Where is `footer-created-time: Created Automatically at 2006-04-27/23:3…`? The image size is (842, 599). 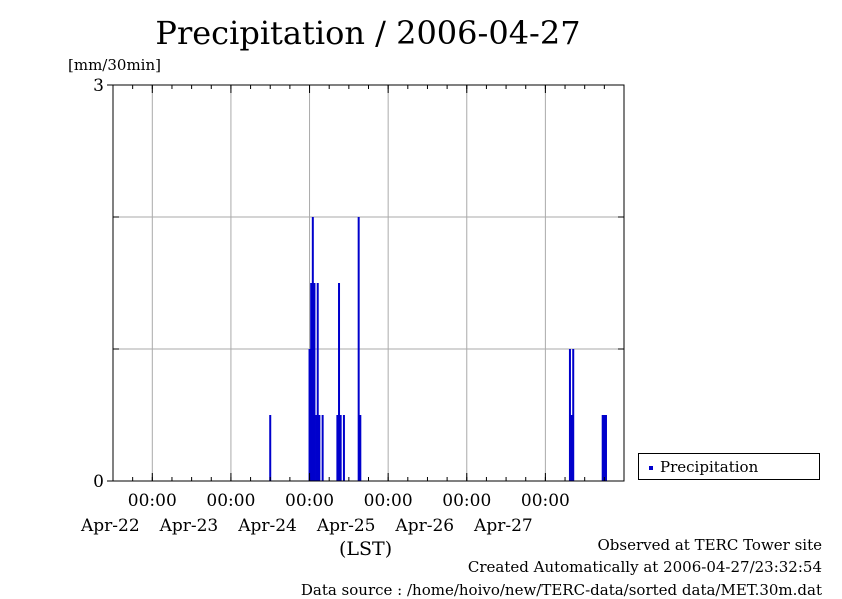
footer-created-time: Created Automatically at 2006-04-27/23:3… is located at coordinates (644, 567).